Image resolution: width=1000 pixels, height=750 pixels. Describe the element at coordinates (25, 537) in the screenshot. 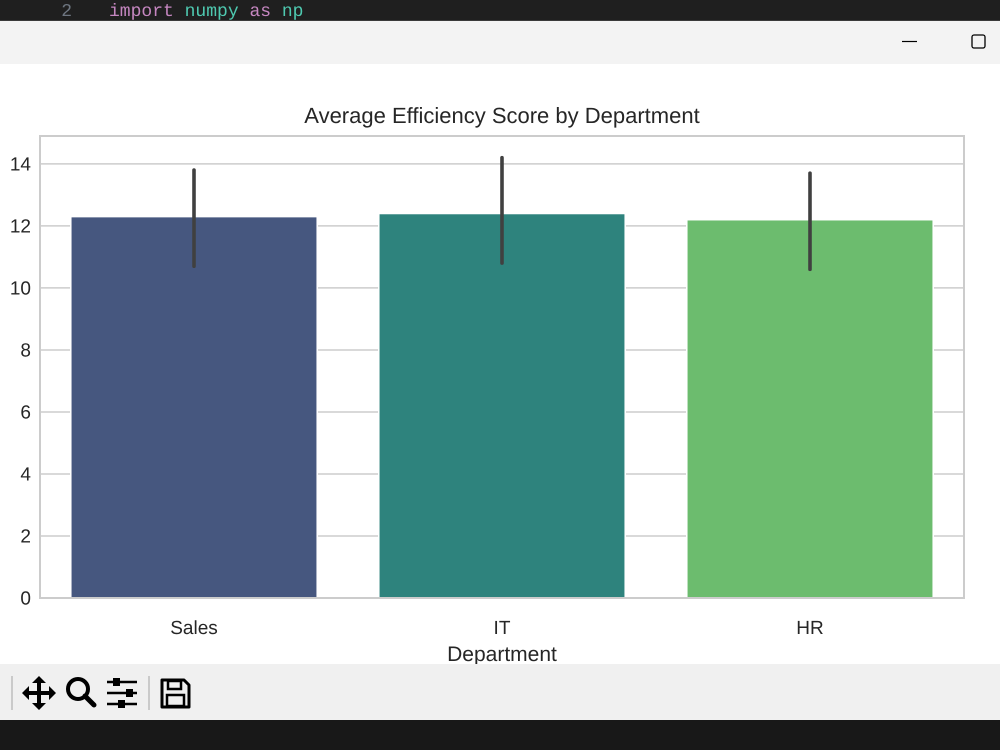

I see `y-tick-label: 2` at that location.